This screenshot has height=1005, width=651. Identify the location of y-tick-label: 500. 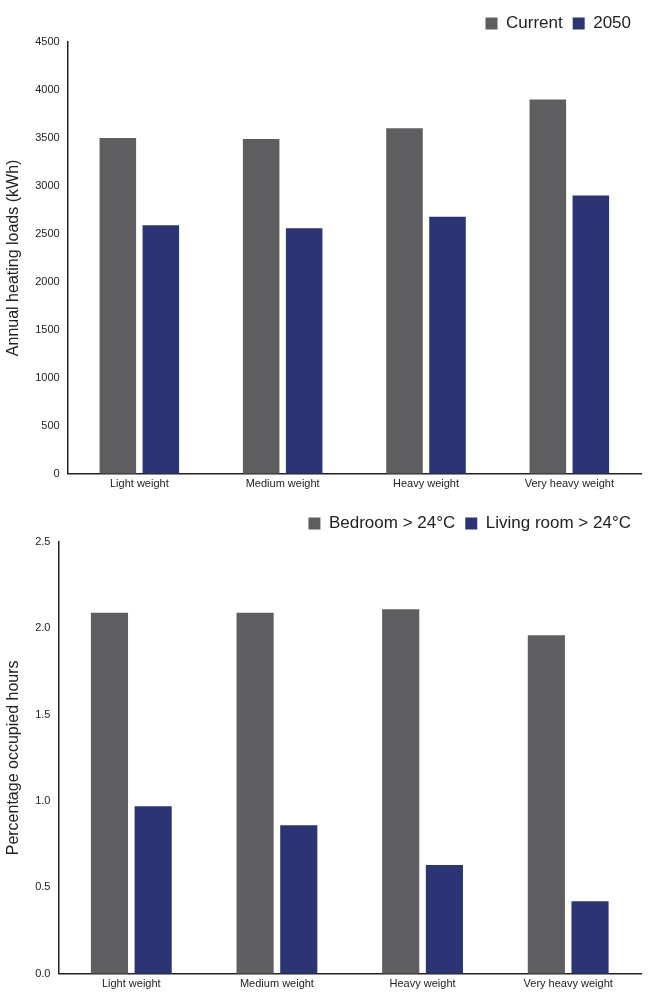
(50, 424).